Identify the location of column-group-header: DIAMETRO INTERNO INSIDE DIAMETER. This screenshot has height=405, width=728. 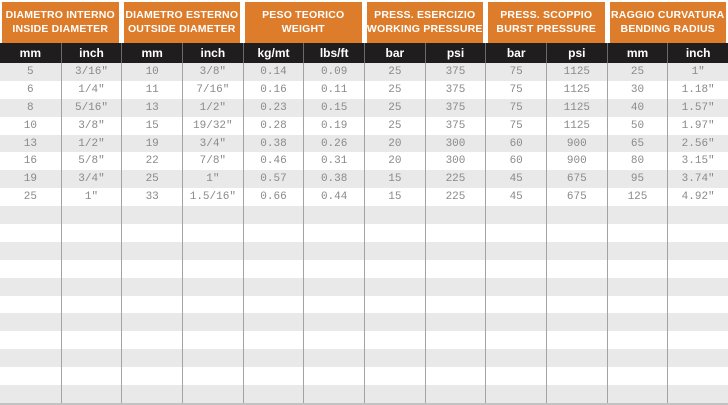
(60, 22).